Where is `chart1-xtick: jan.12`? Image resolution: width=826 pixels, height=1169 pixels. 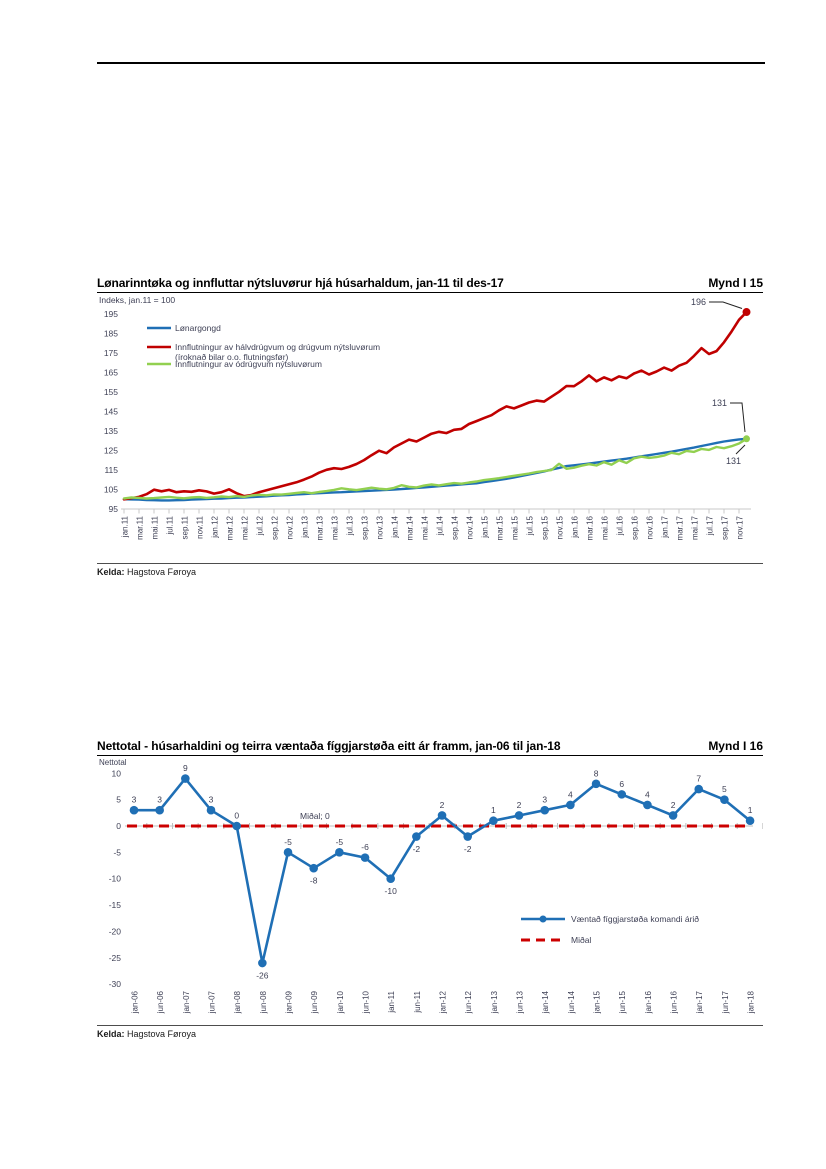
chart1-xtick: jan.12 is located at coordinates (215, 526).